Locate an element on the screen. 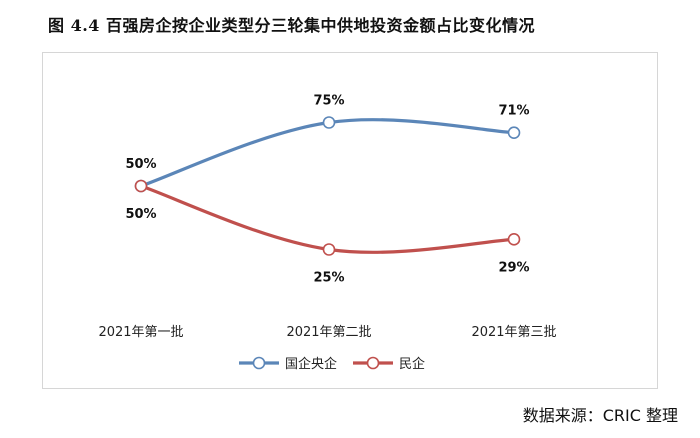 The width and height of the screenshot is (700, 438). legend-label: 国企央企 is located at coordinates (311, 364).